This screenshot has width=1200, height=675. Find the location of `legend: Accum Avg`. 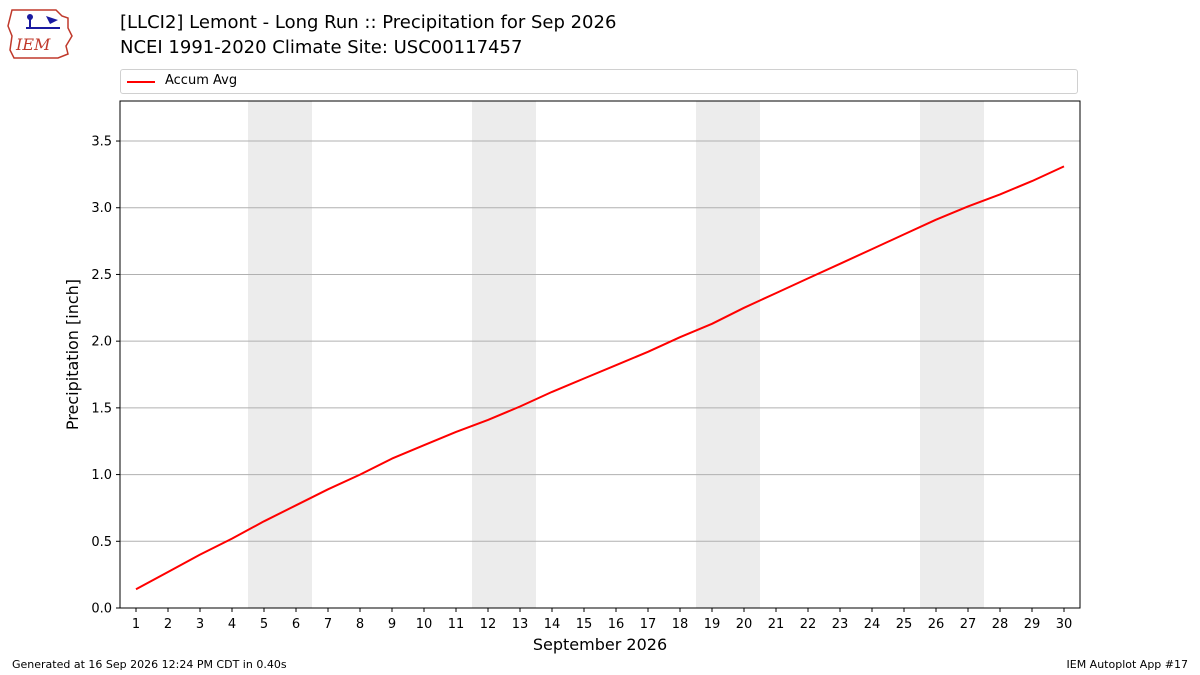

legend: Accum Avg is located at coordinates (599, 81).